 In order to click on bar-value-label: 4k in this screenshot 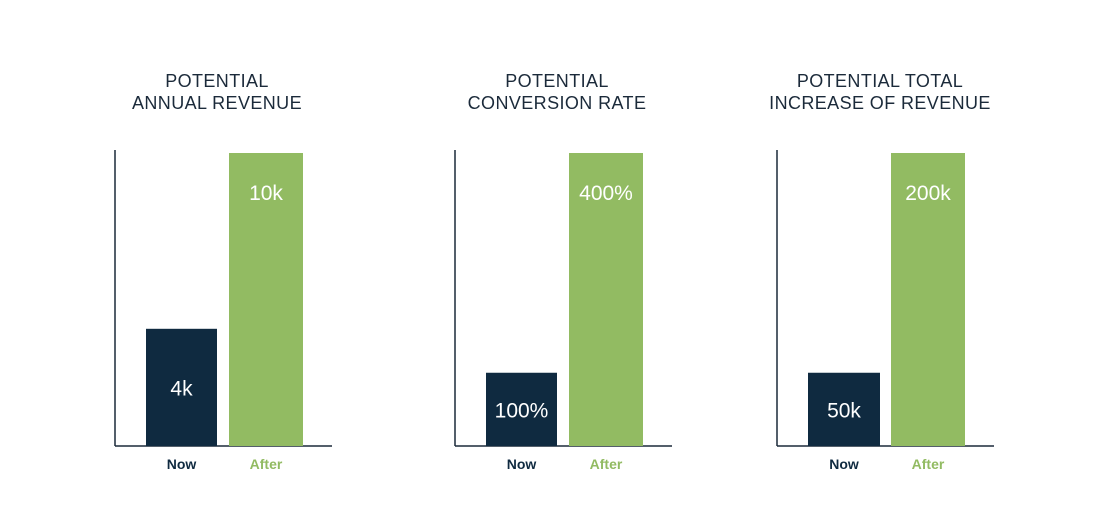, I will do `click(181, 388)`.